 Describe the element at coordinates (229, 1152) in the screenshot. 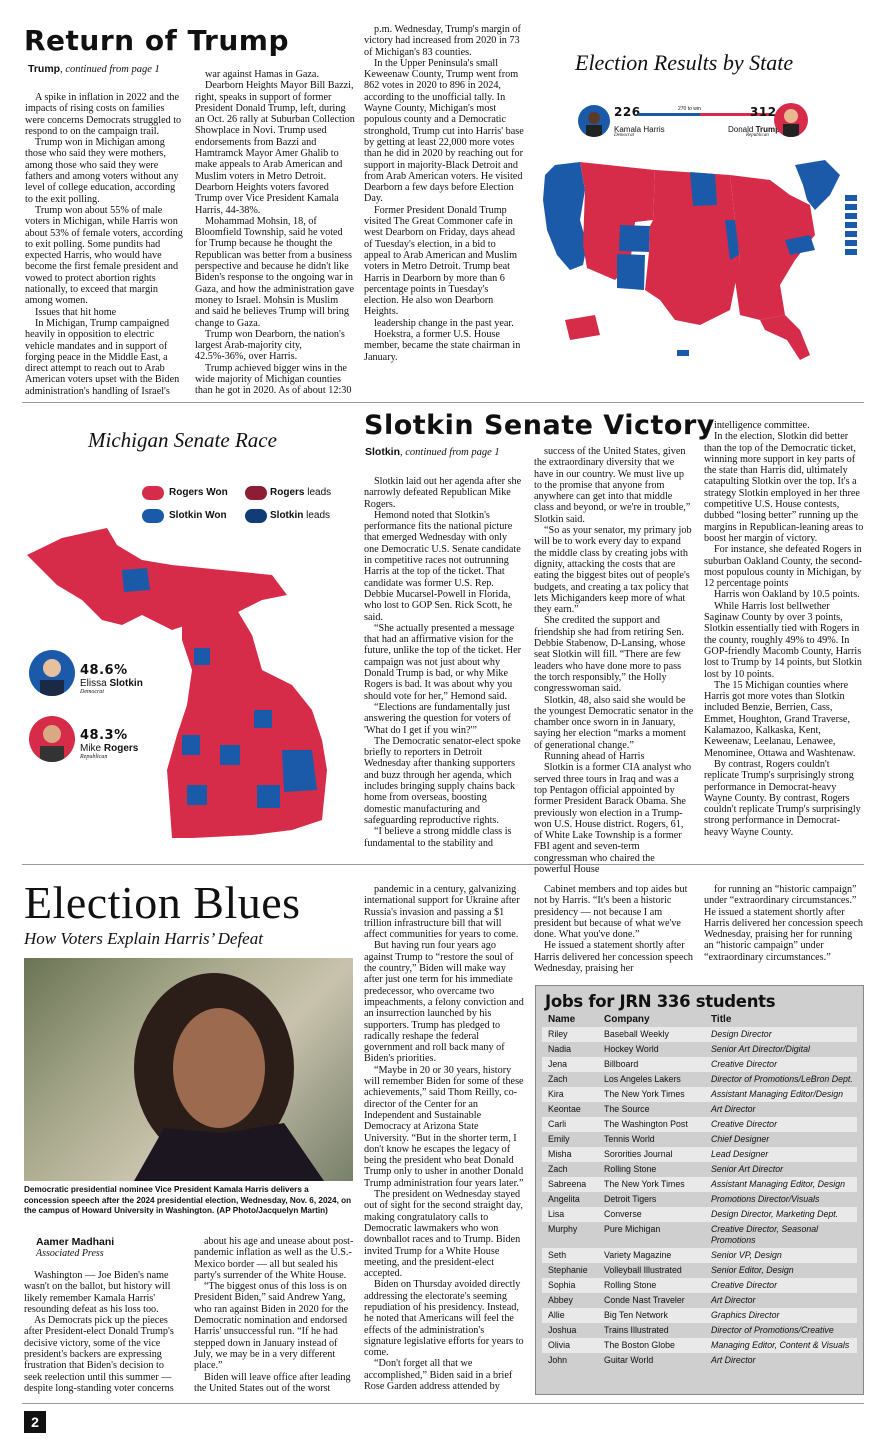

I see `photo-coat` at that location.